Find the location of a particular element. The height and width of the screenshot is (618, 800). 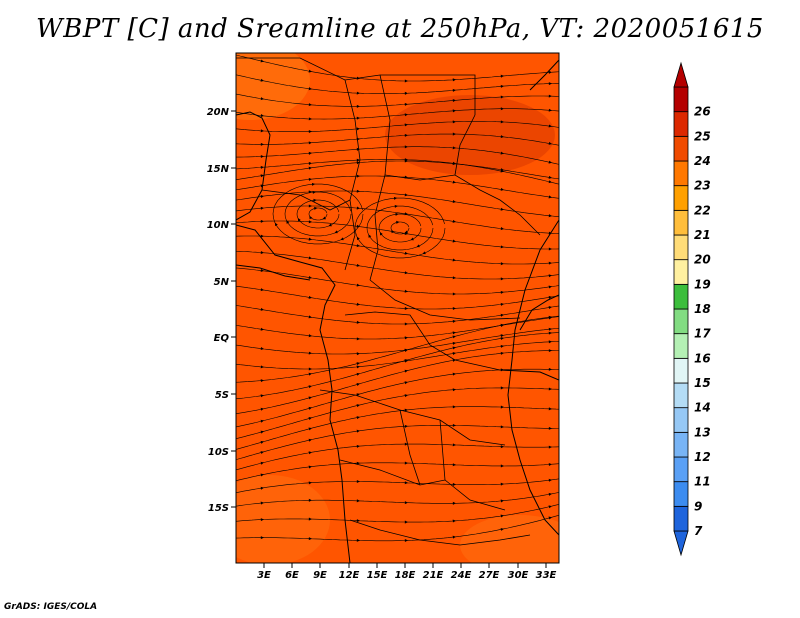

lon-label: 33E is located at coordinates (546, 575).